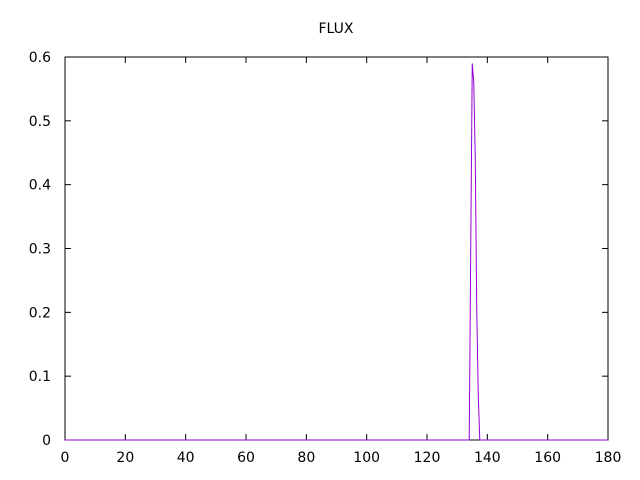 This screenshot has width=640, height=480. Describe the element at coordinates (40, 250) in the screenshot. I see `y-tick-label: 0.3` at that location.